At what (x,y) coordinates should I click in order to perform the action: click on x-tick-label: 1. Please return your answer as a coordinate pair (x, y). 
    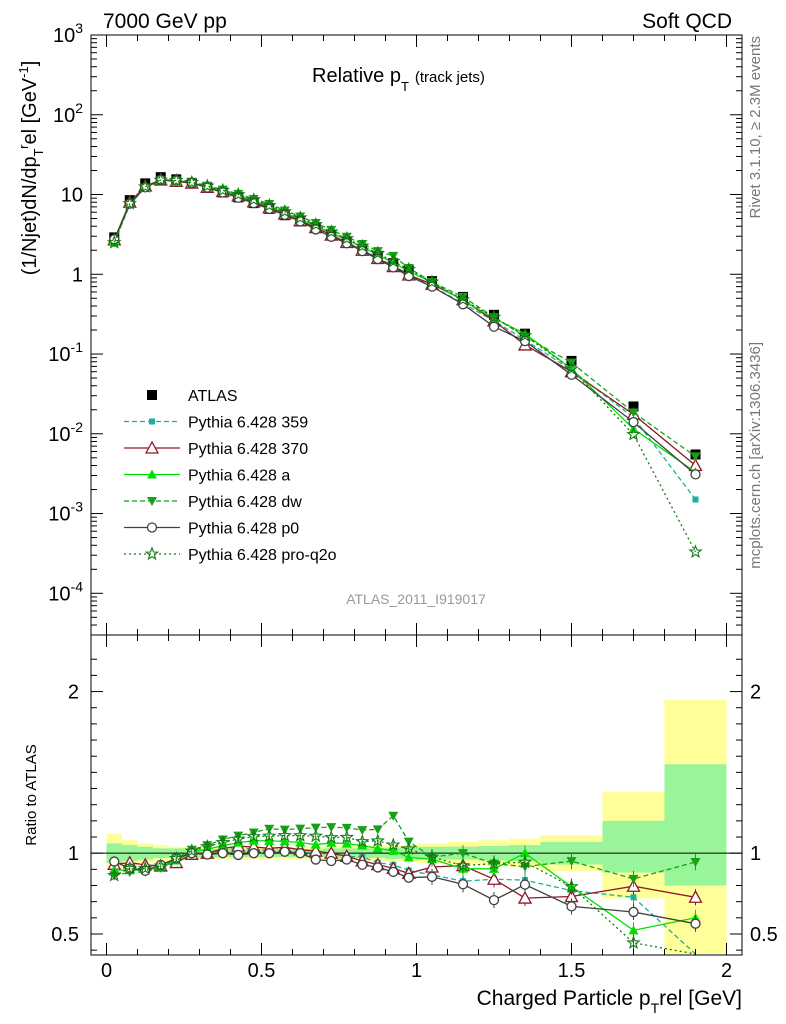
    Looking at the image, I should click on (416, 971).